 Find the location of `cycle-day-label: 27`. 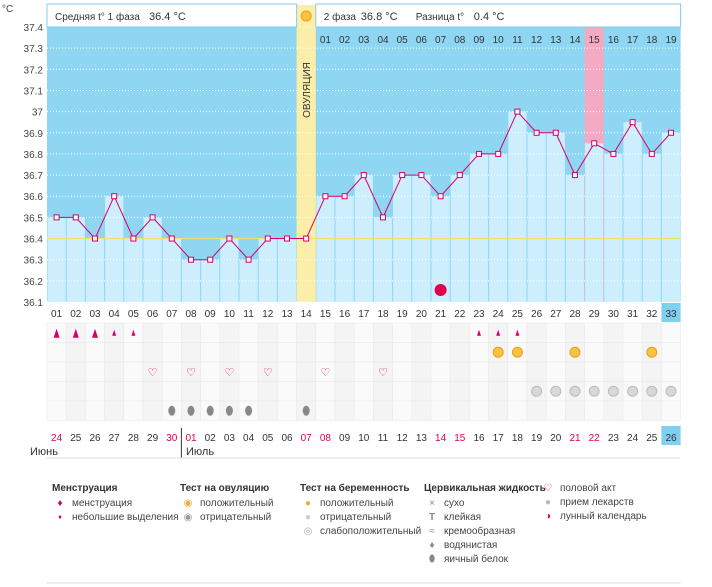

cycle-day-label: 27 is located at coordinates (556, 314).